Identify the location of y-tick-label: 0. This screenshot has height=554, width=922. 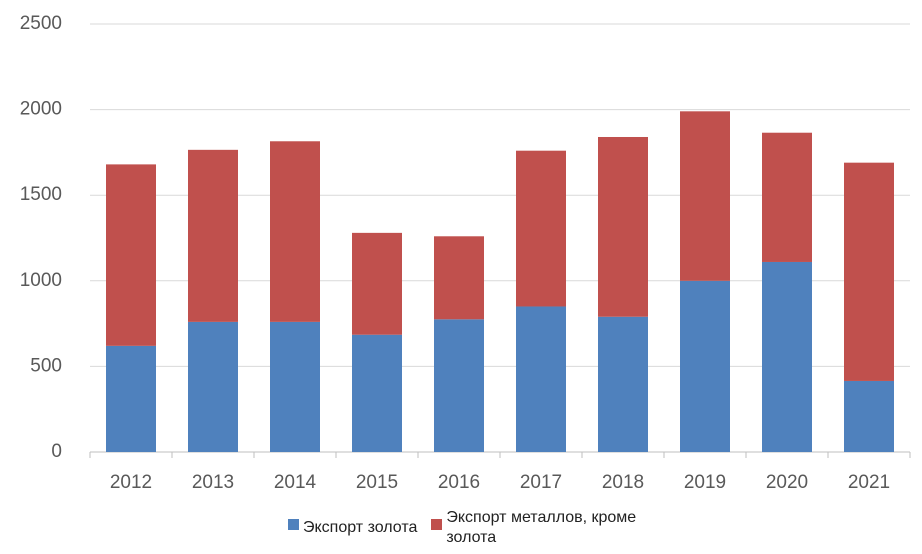
(56, 451).